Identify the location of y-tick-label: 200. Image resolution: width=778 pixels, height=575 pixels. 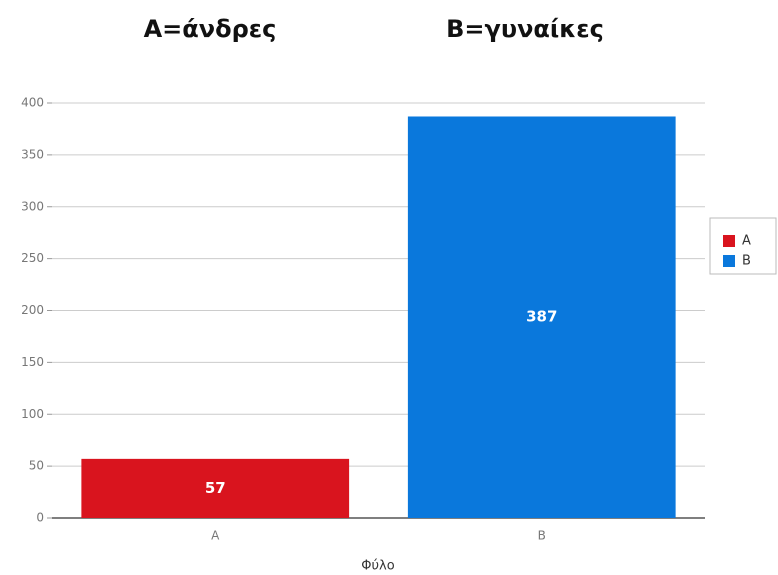
(32, 310).